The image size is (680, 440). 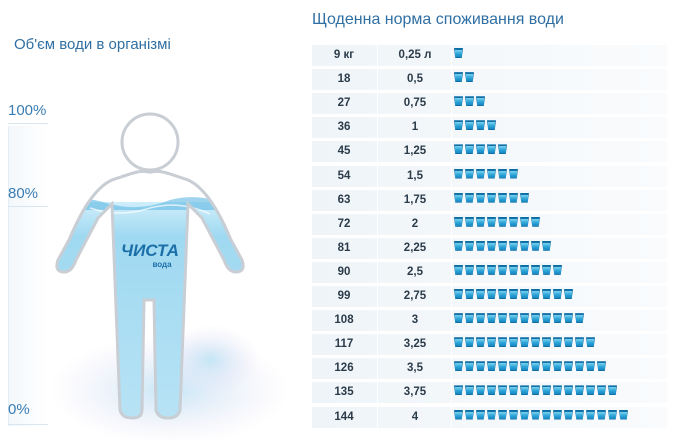 I want to click on table-row: 45 1,25, so click(x=489, y=151).